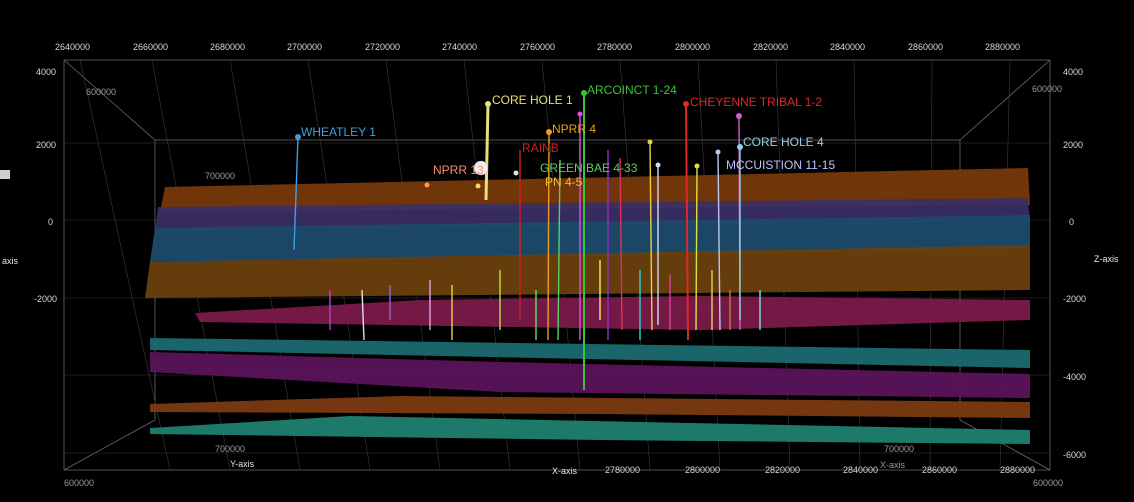  I want to click on well-label-mccuistion-11-15: MCCUISTION 11-15, so click(780, 165).